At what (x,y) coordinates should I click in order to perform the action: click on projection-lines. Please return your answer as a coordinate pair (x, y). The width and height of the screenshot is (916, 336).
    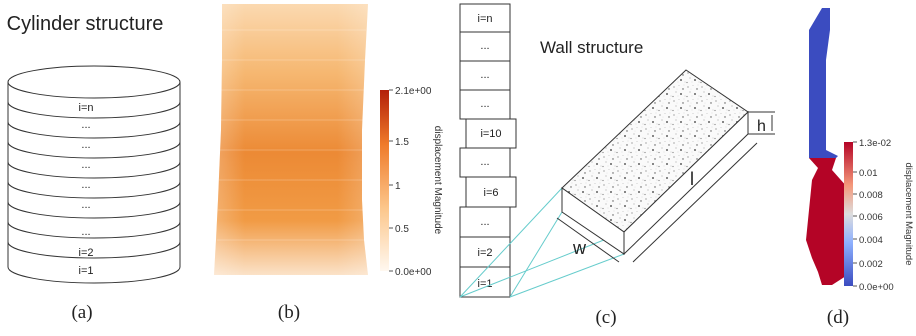
    Looking at the image, I should click on (542, 242).